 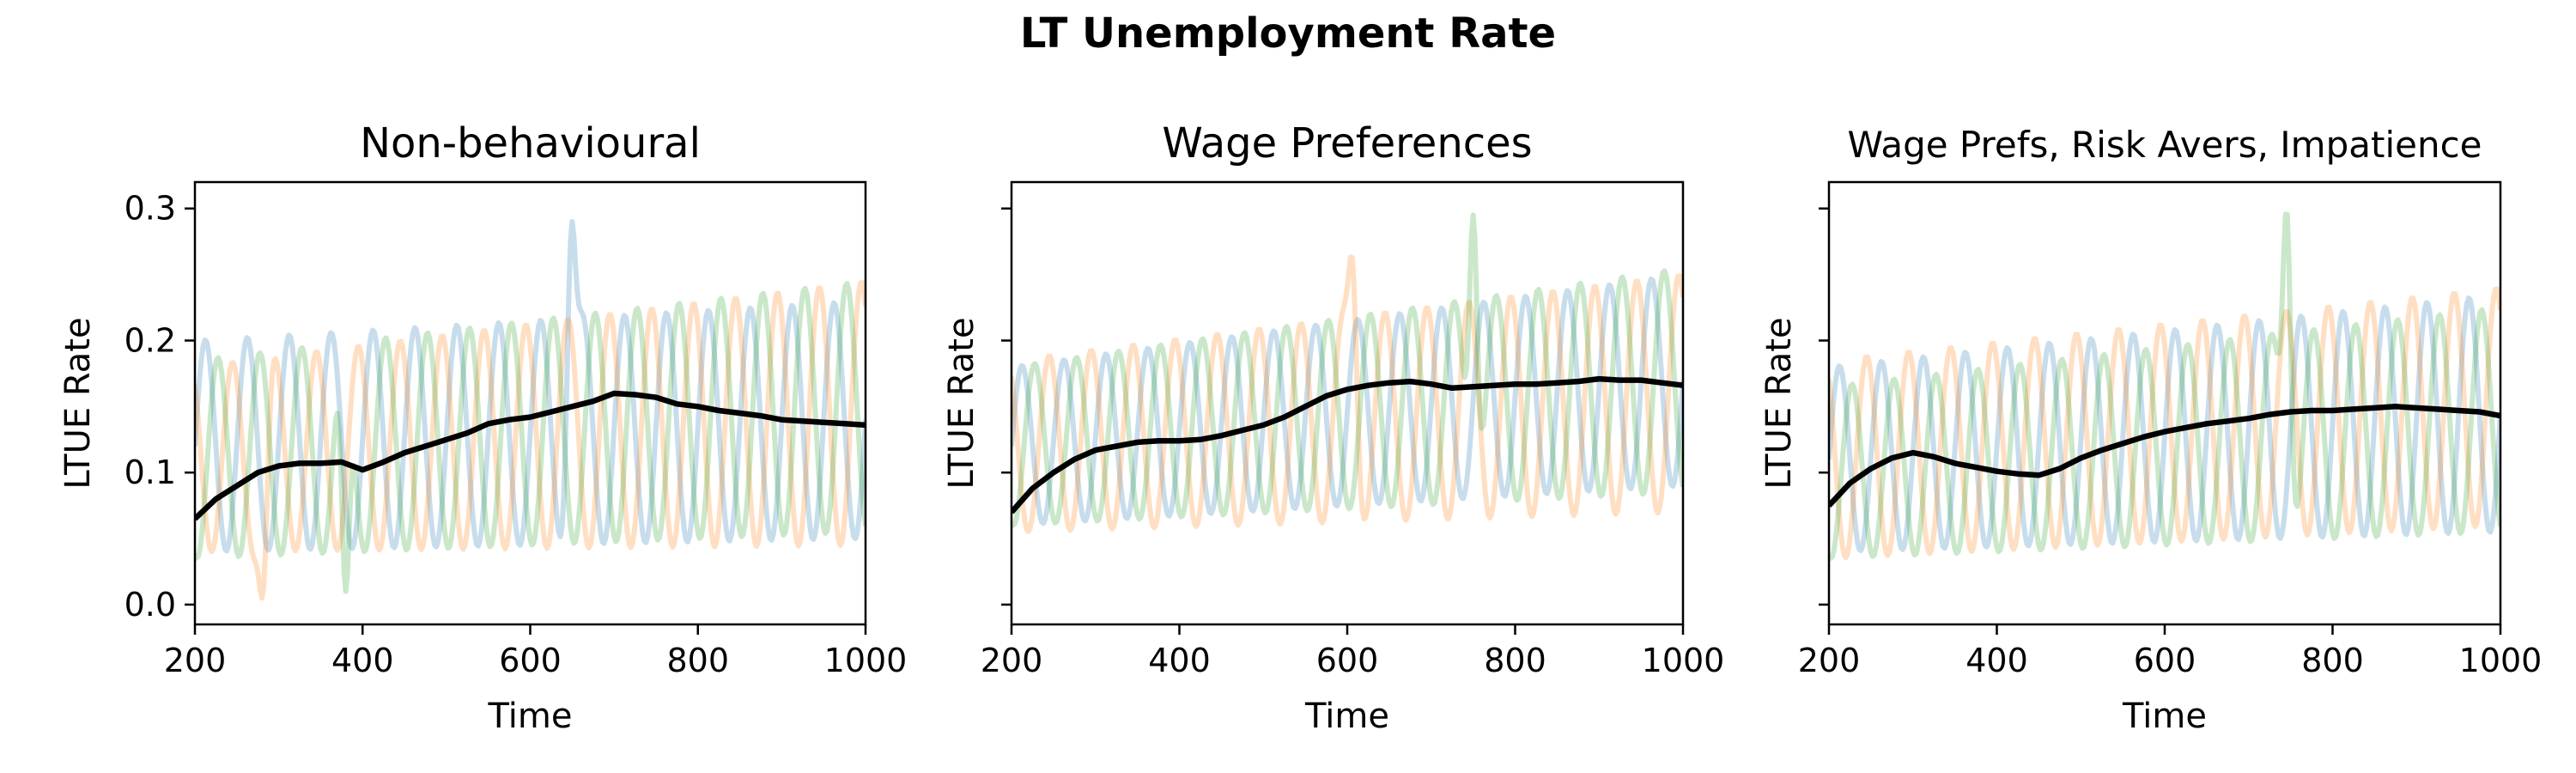 What do you see at coordinates (1288, 33) in the screenshot?
I see `figure-title: LT Unemployment Rate` at bounding box center [1288, 33].